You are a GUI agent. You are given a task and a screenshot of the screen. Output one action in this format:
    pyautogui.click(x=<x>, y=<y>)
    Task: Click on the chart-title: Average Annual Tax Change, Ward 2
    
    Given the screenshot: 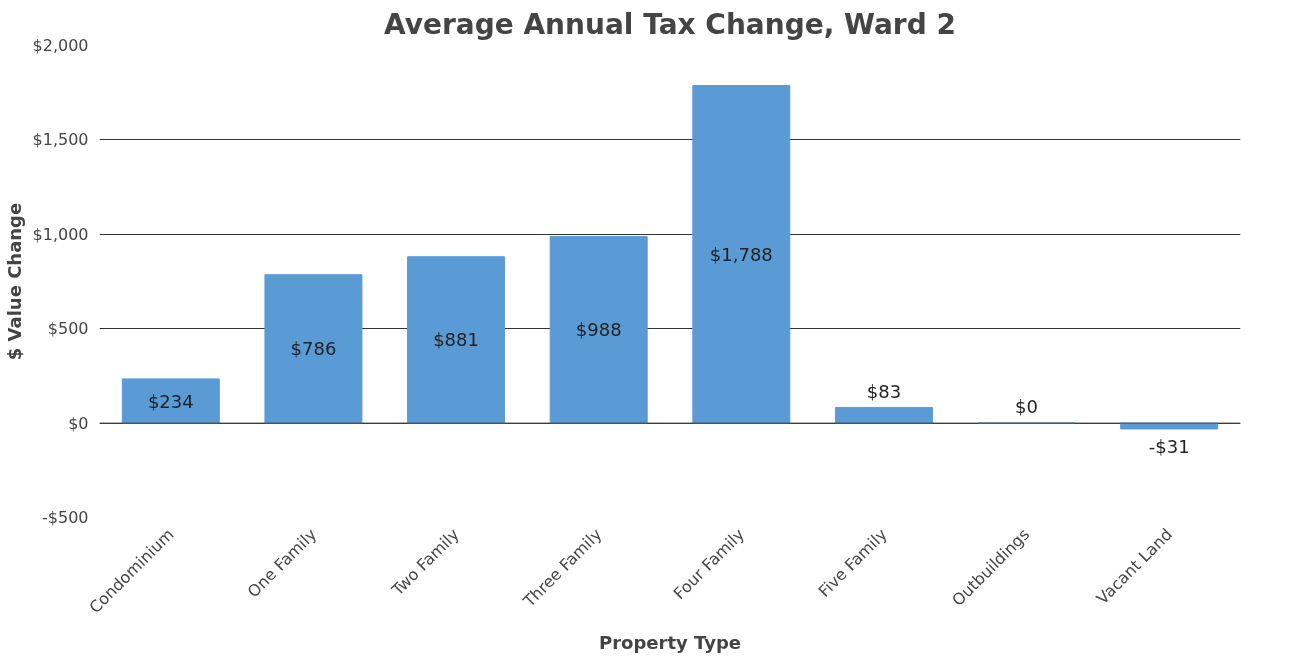 What is the action you would take?
    pyautogui.click(x=670, y=24)
    